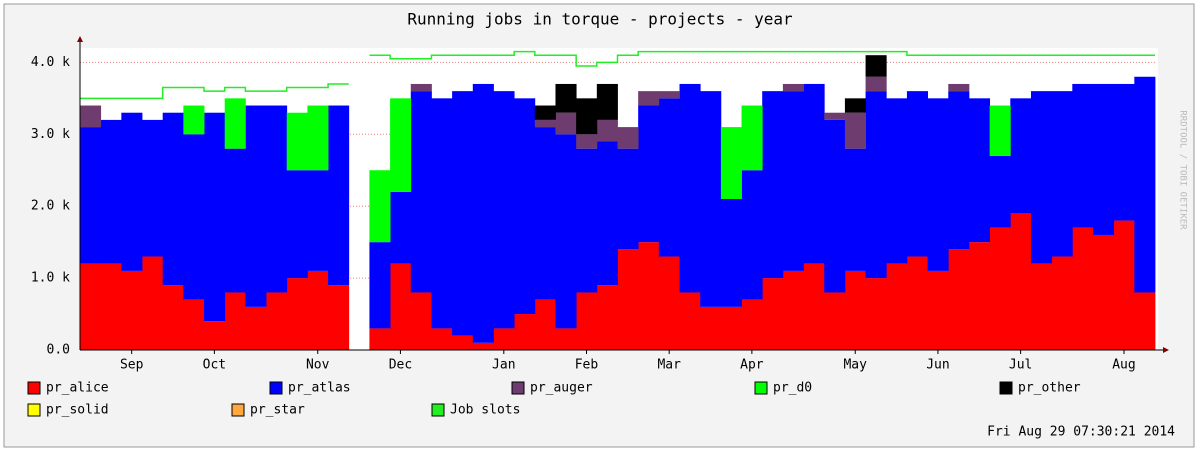  What do you see at coordinates (855, 365) in the screenshot?
I see `x-tick-label: May` at bounding box center [855, 365].